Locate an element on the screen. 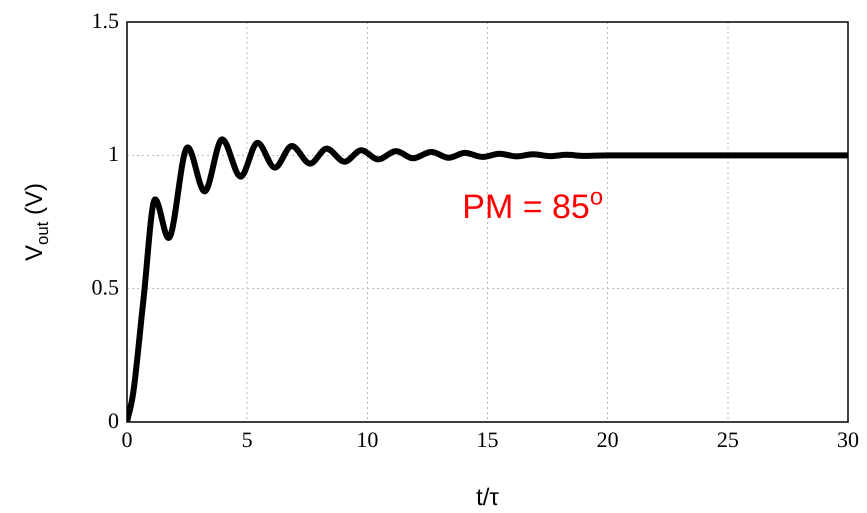 The width and height of the screenshot is (867, 513). x-tick-label: 25 is located at coordinates (727, 439).